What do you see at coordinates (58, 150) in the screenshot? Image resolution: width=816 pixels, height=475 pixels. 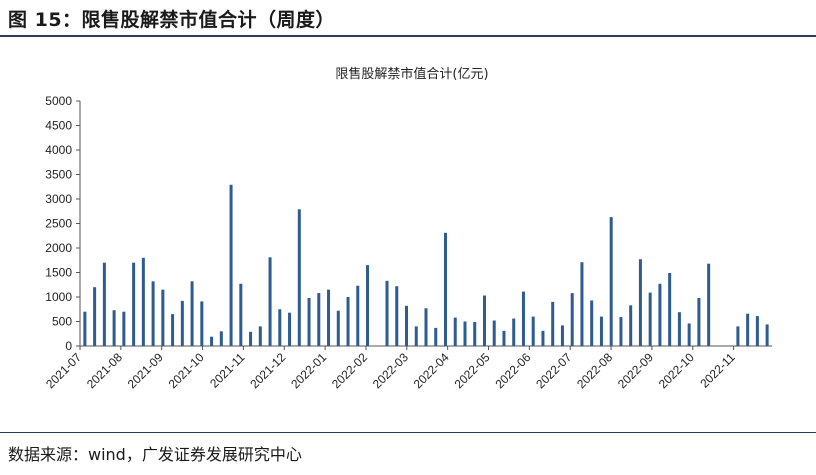 I see `y-tick-label: 4000` at bounding box center [58, 150].